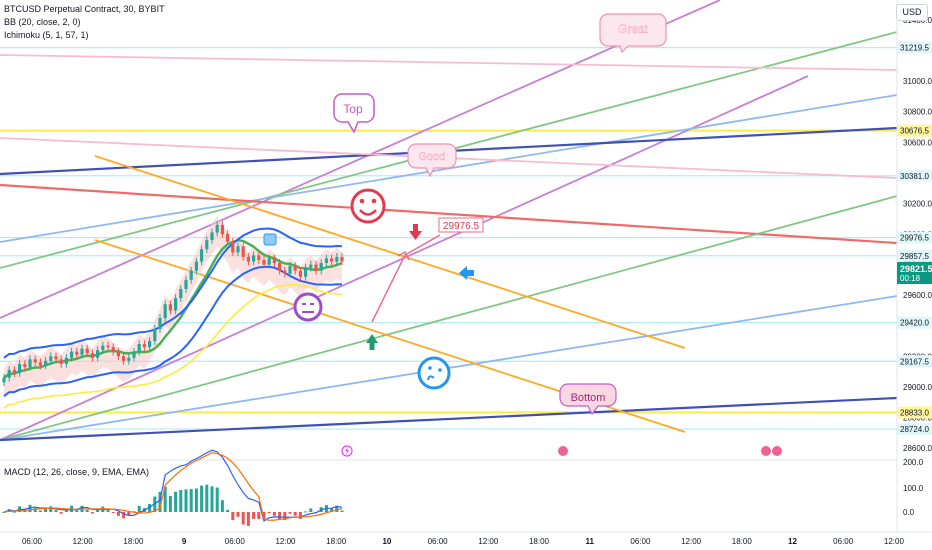 The image size is (932, 550). Describe the element at coordinates (461, 225) in the screenshot. I see `target-price-label: 29976.5` at that location.